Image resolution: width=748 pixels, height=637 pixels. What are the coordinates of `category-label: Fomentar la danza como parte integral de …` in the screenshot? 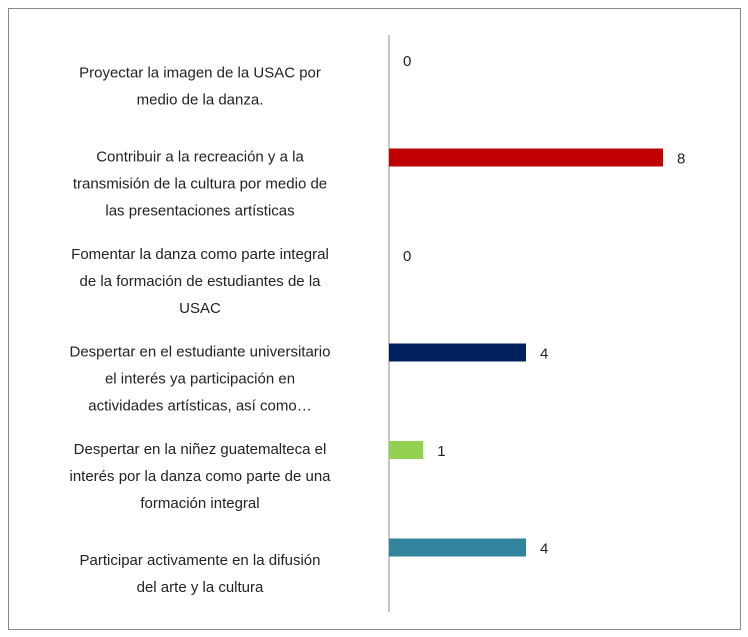 It's located at (200, 281).